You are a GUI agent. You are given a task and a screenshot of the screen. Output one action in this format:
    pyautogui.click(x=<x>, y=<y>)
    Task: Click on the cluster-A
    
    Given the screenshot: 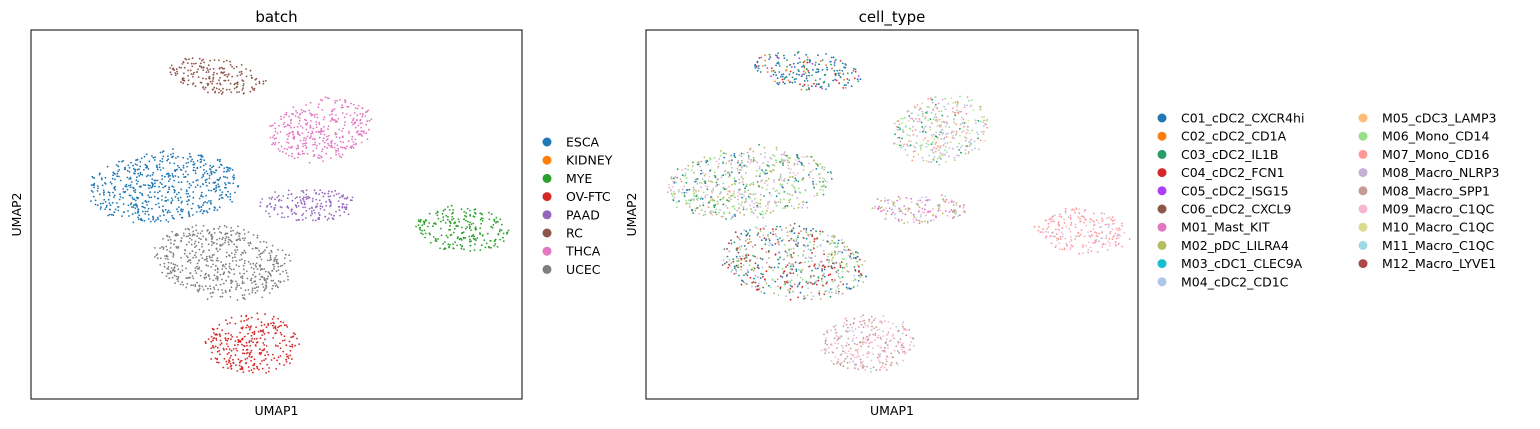 What is the action you would take?
    pyautogui.click(x=165, y=186)
    